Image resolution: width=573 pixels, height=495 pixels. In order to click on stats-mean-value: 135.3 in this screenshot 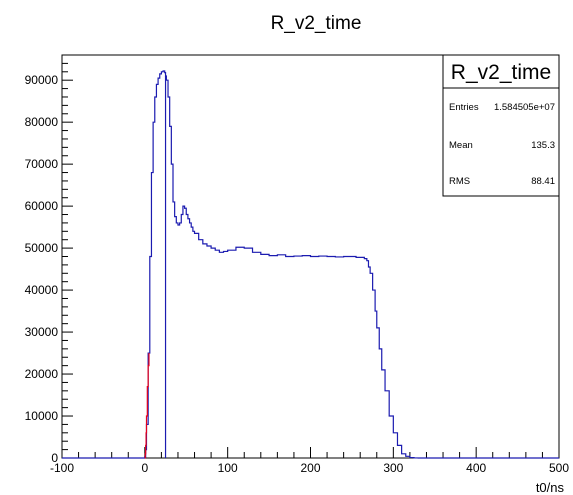, I will do `click(543, 145)`.